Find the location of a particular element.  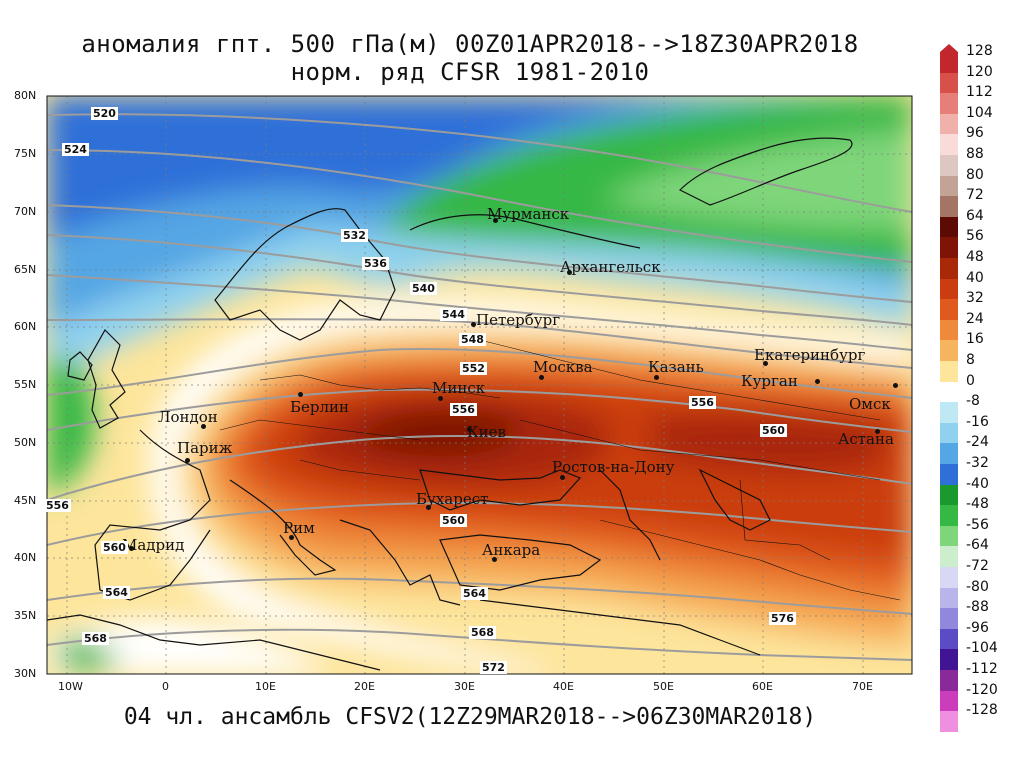

colorbar-label: 120 is located at coordinates (979, 71).